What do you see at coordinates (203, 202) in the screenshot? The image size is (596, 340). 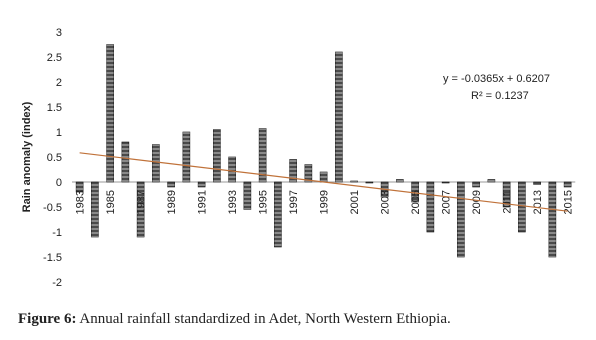 I see `x-tick-label: 1991` at bounding box center [203, 202].